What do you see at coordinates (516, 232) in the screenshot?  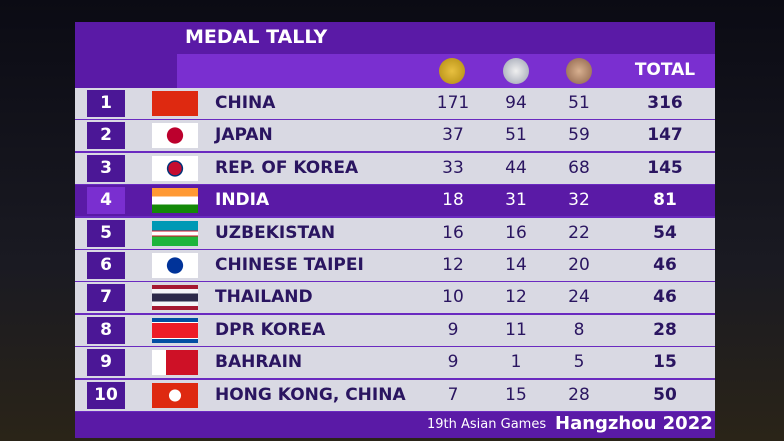 I see `silver-count: 16` at bounding box center [516, 232].